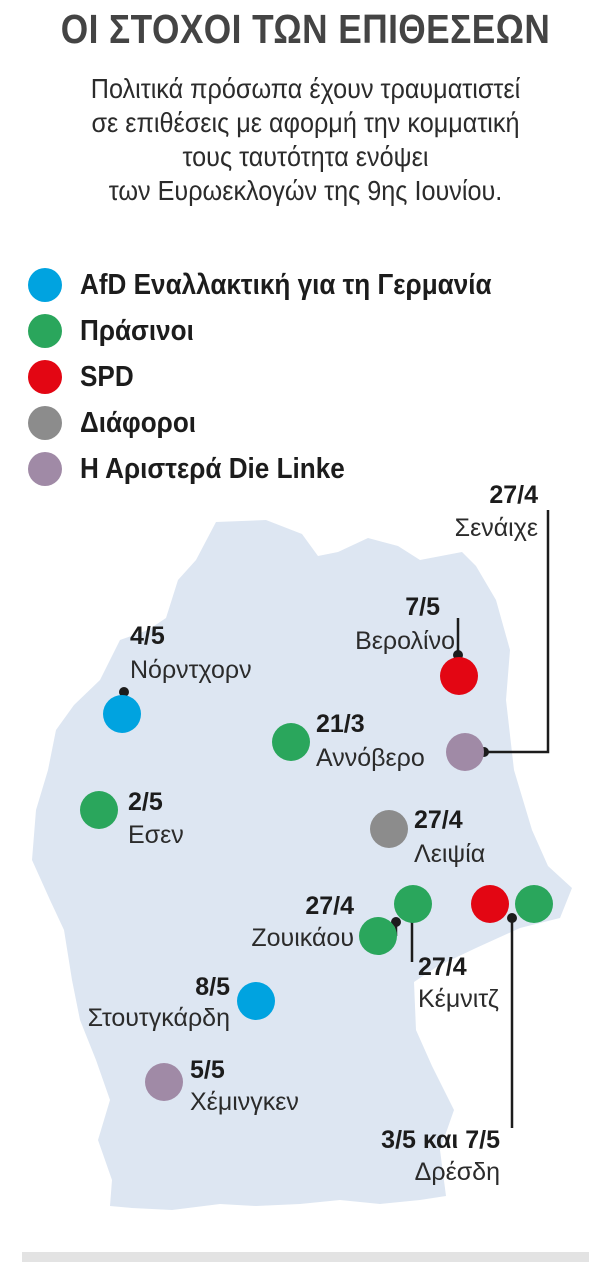  What do you see at coordinates (422, 607) in the screenshot?
I see `date-berlin: 7/5` at bounding box center [422, 607].